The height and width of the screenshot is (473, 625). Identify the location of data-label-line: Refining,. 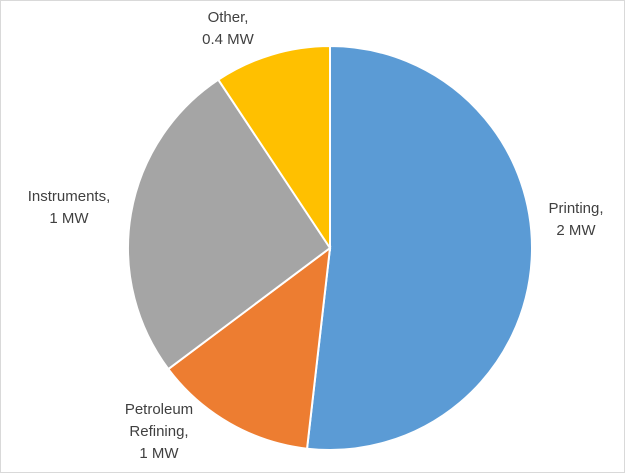
(158, 431).